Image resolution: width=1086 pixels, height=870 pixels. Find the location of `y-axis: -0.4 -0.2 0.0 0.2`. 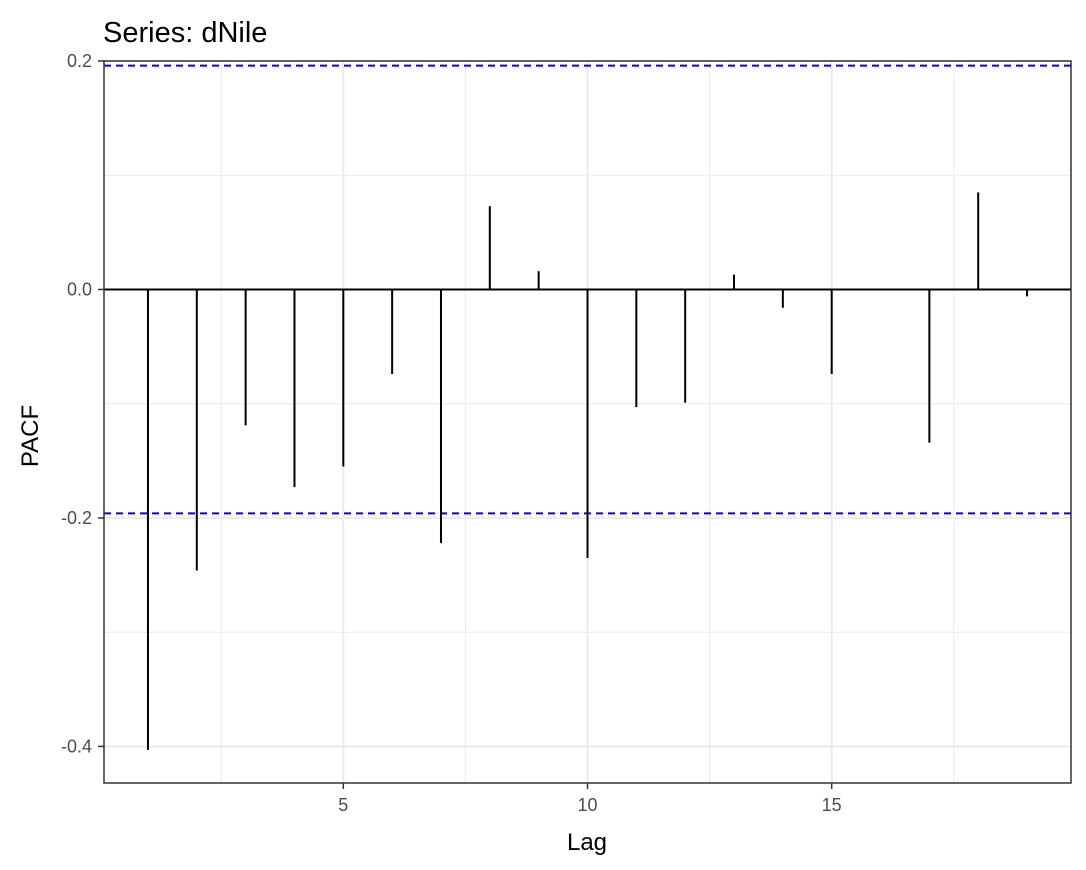

y-axis: -0.4 -0.2 0.0 0.2 is located at coordinates (82, 403).